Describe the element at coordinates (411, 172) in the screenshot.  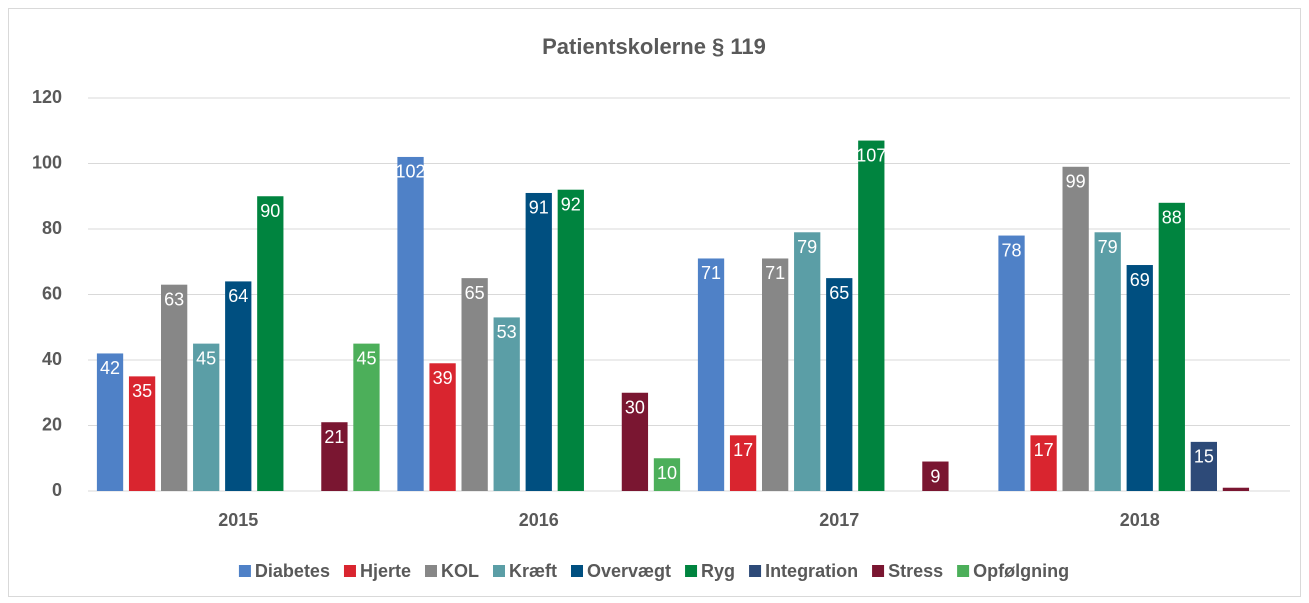
I see `data-label: 102` at that location.